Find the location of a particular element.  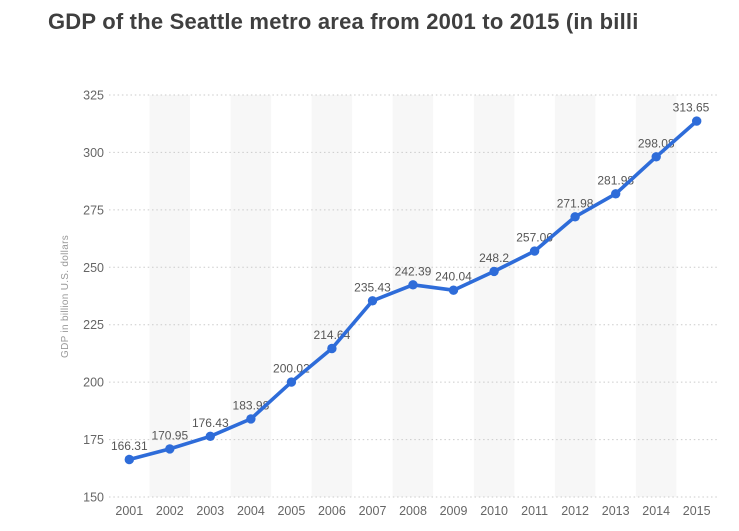

x-tick-label: 2004 is located at coordinates (251, 511).